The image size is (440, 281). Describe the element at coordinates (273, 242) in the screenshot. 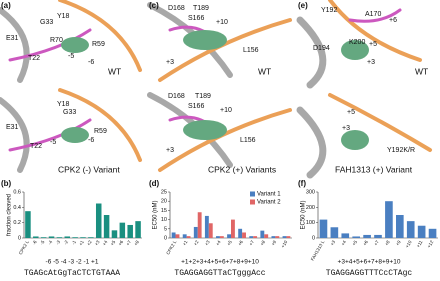

I see `x-tick-label: +9` at that location.